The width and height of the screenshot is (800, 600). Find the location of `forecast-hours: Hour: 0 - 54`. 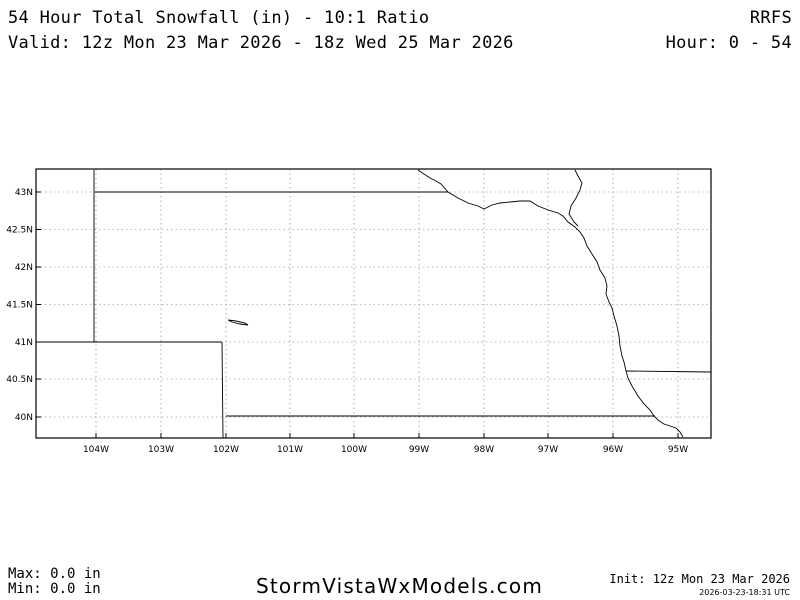

forecast-hours: Hour: 0 - 54 is located at coordinates (728, 43).